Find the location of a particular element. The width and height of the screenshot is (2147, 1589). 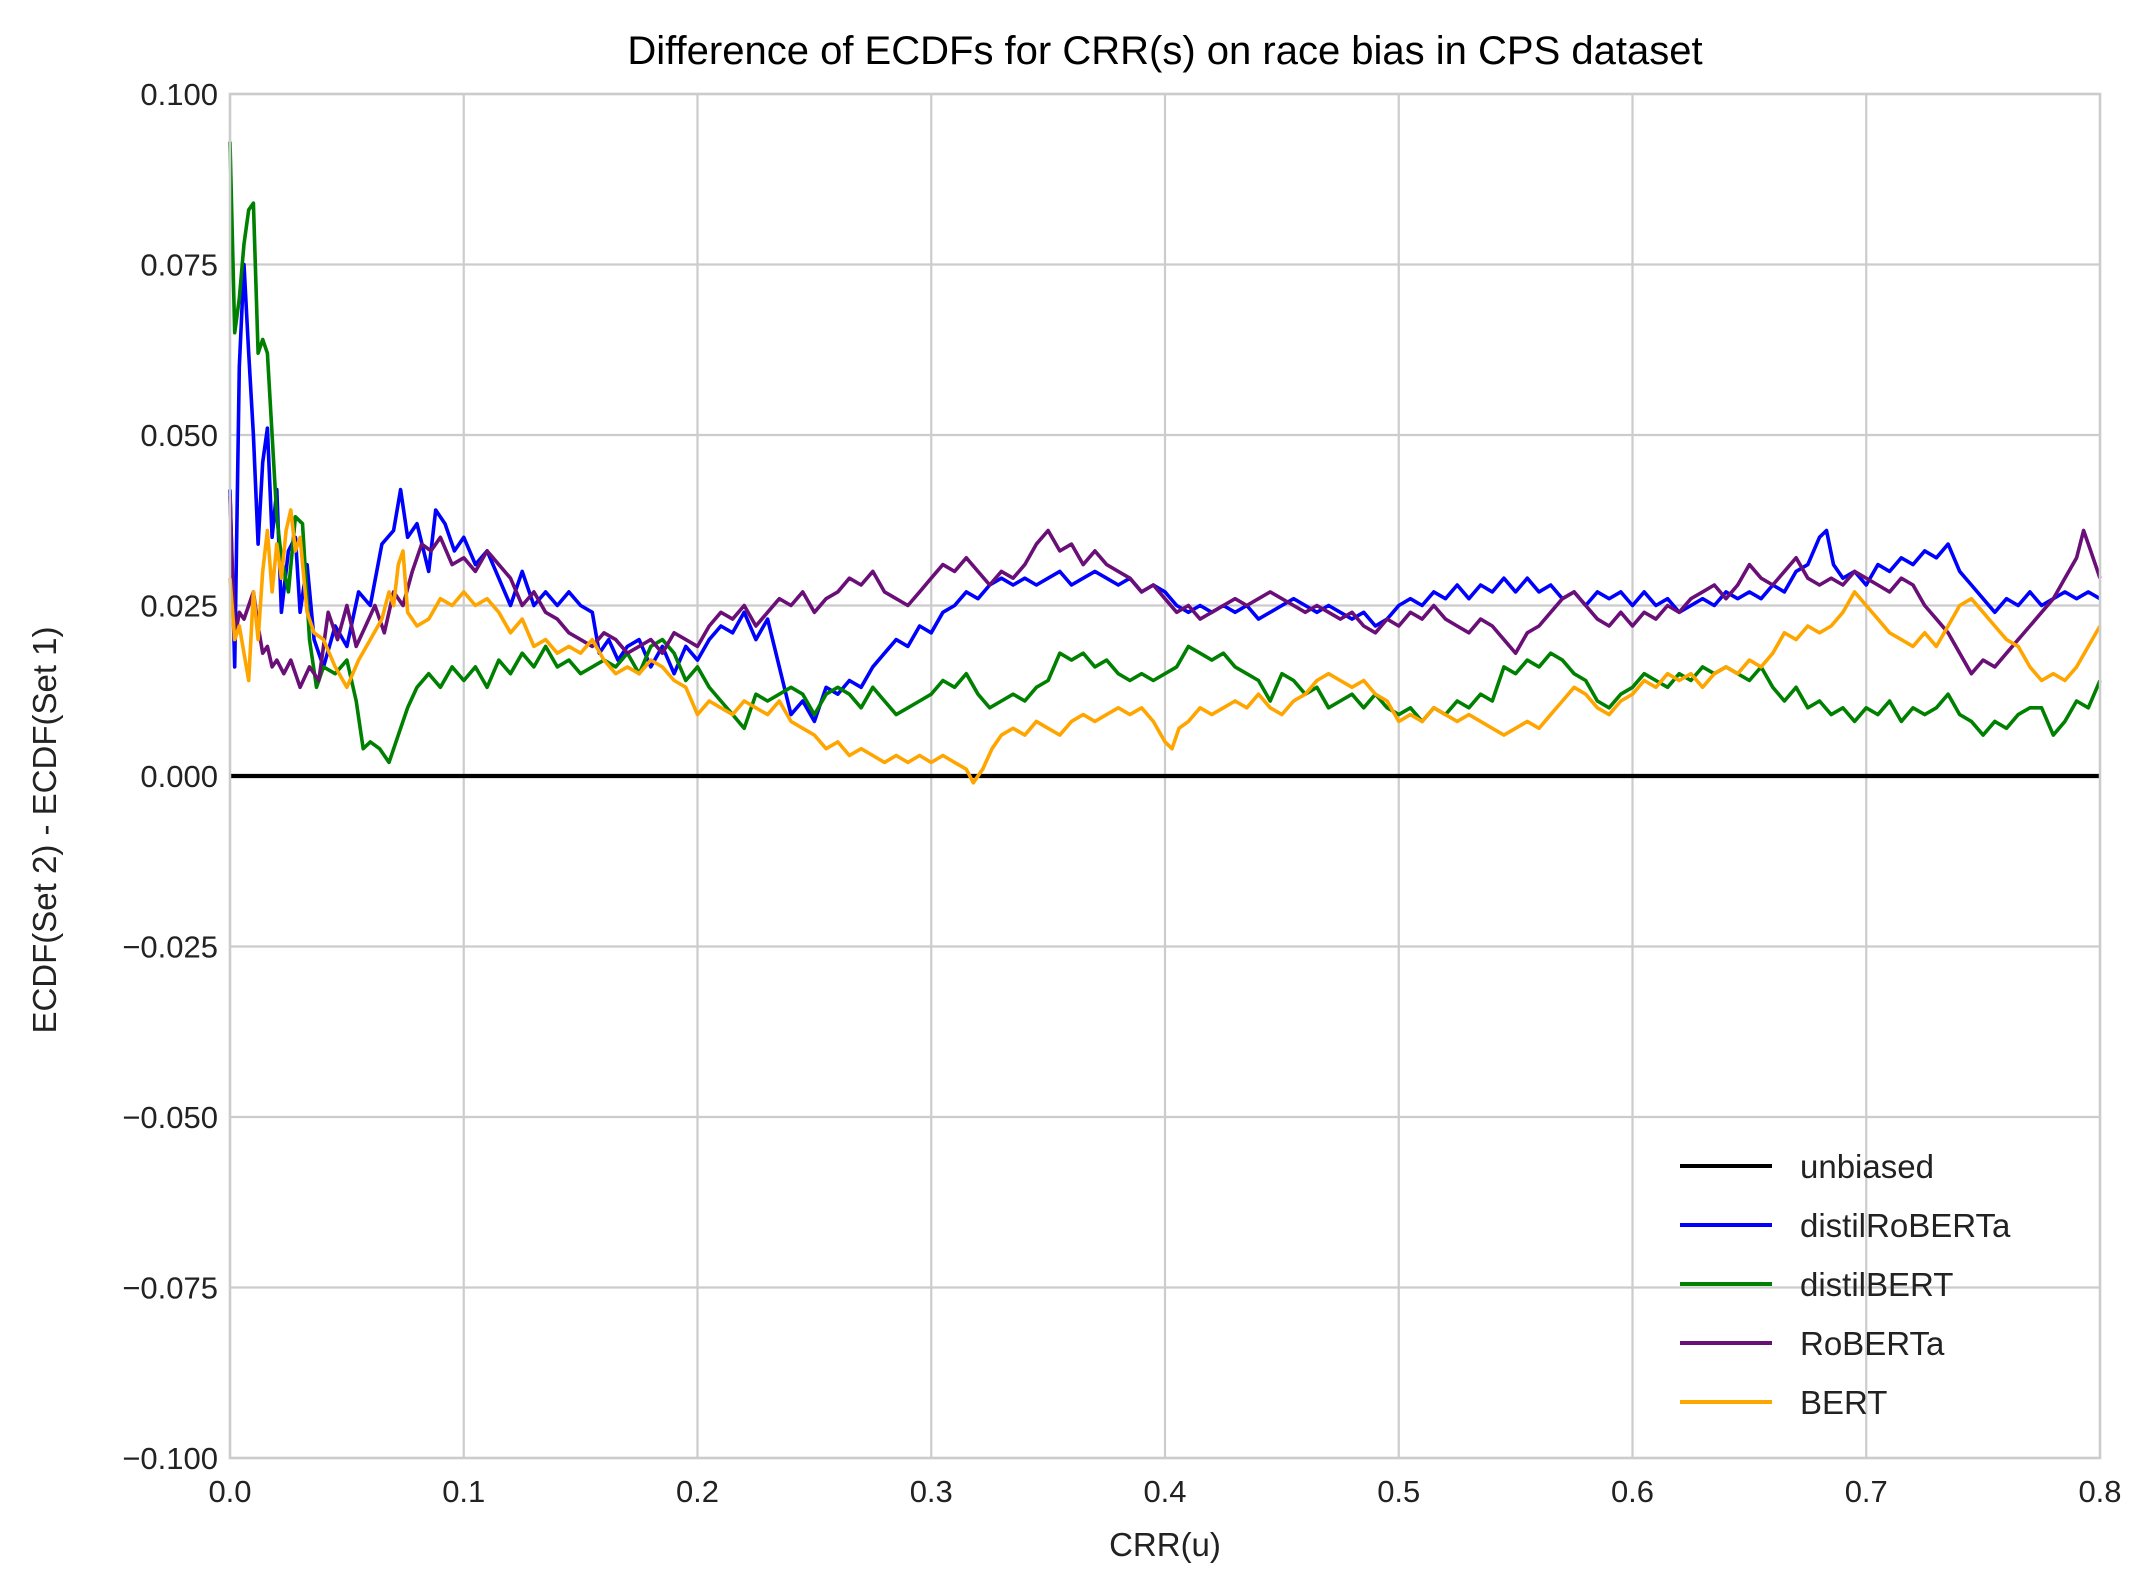

y-tick-label: 0.025 is located at coordinates (179, 606).